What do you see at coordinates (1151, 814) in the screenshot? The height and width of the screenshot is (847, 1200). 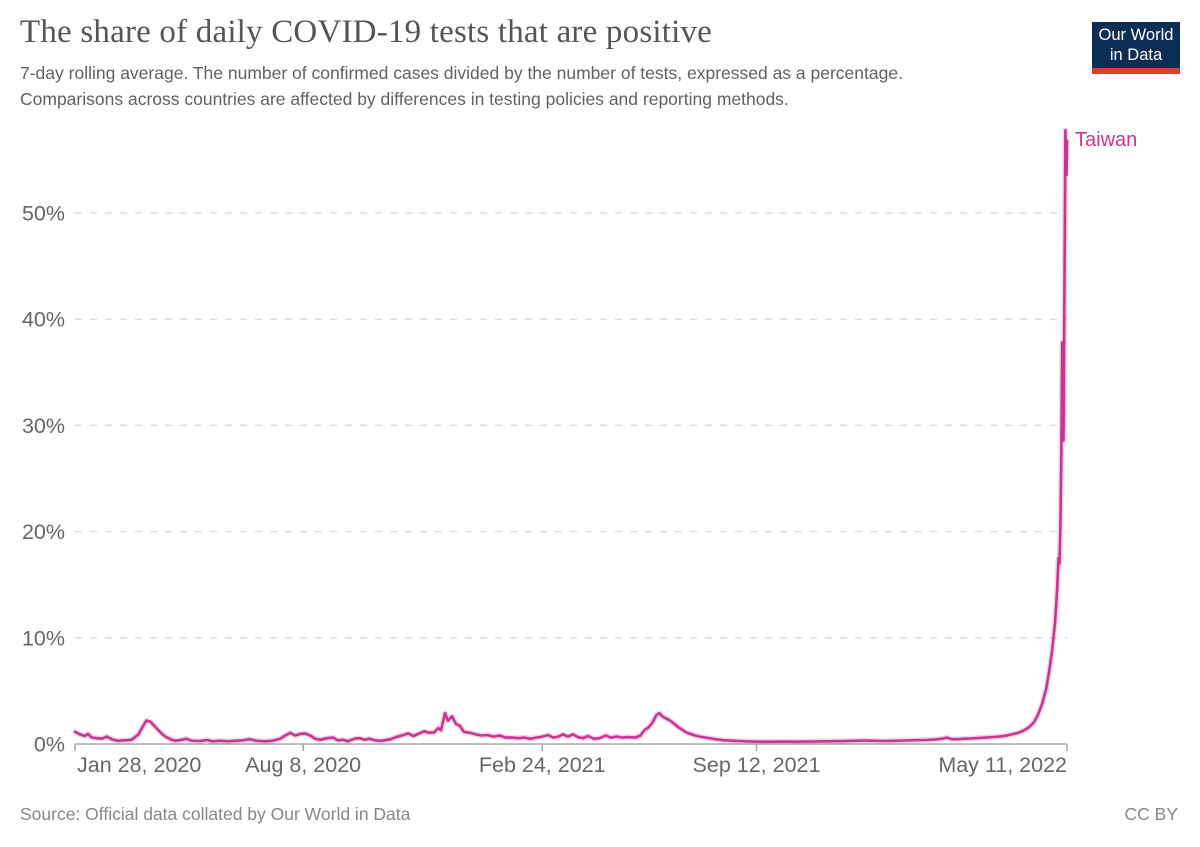 I see `license-label: CC BY` at bounding box center [1151, 814].